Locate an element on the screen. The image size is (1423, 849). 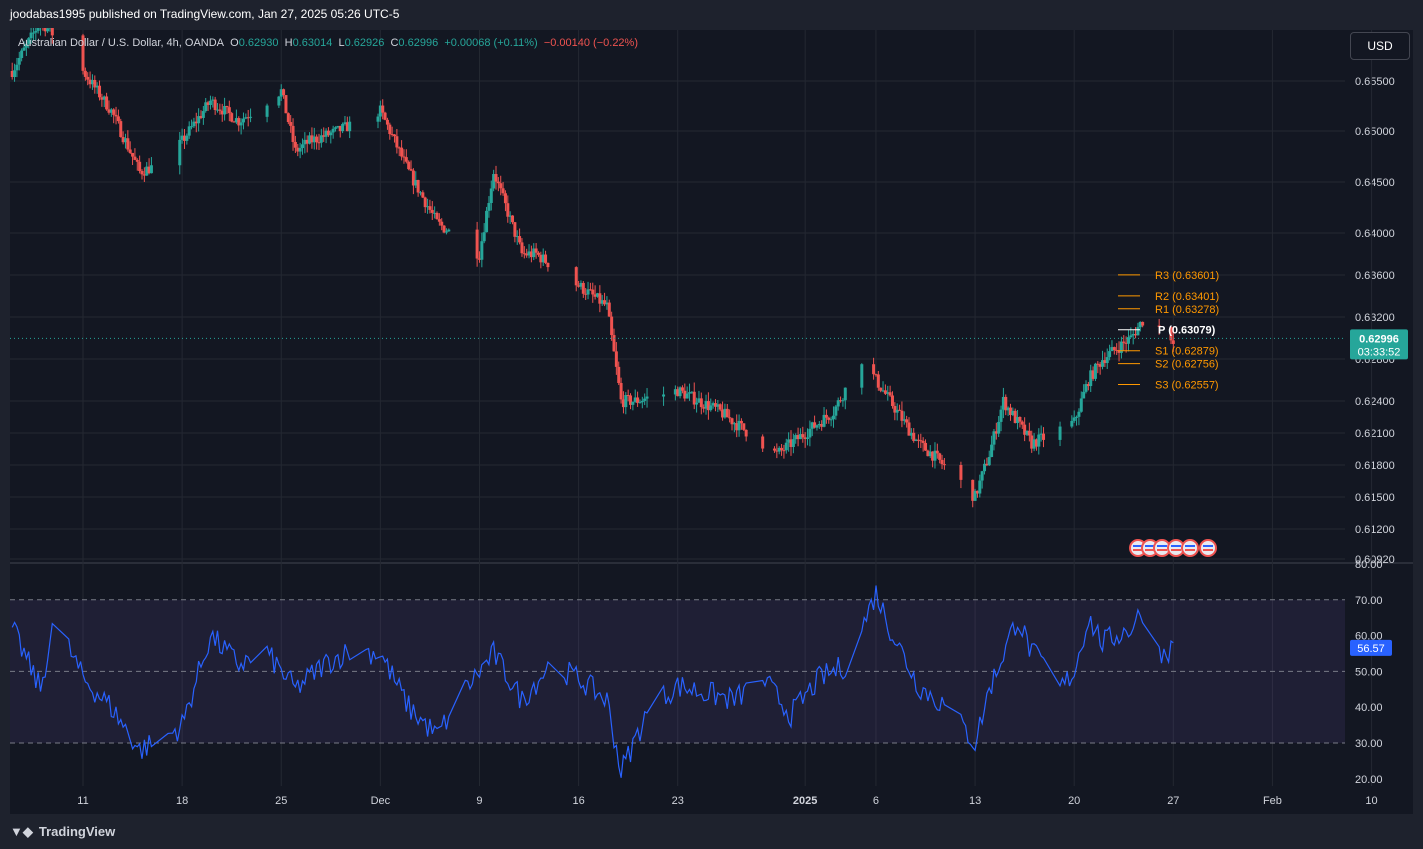
price-tick-label: 0.63600 is located at coordinates (1375, 276).